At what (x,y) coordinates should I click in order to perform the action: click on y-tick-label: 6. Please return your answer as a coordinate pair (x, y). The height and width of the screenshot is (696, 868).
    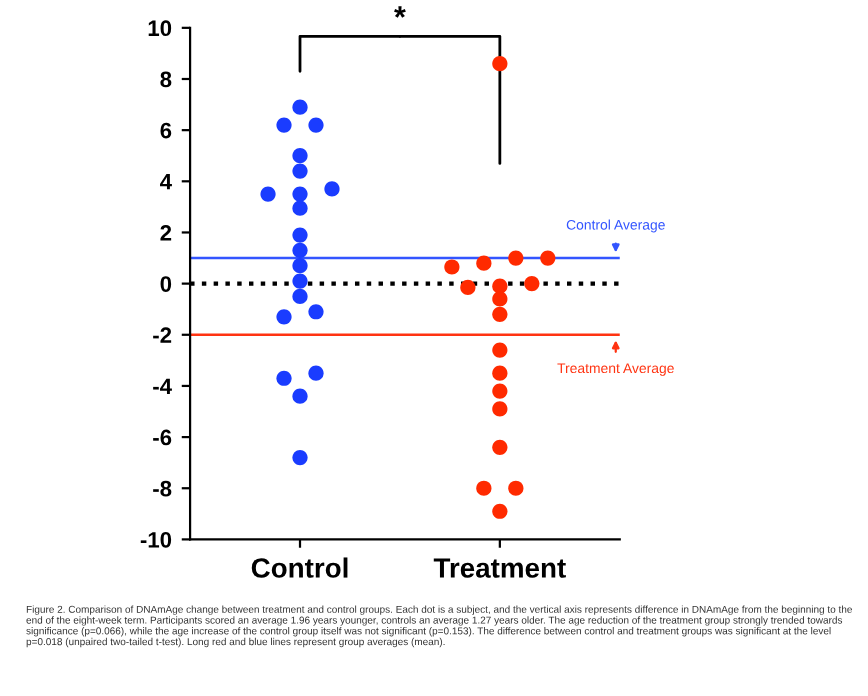
    Looking at the image, I should click on (166, 130).